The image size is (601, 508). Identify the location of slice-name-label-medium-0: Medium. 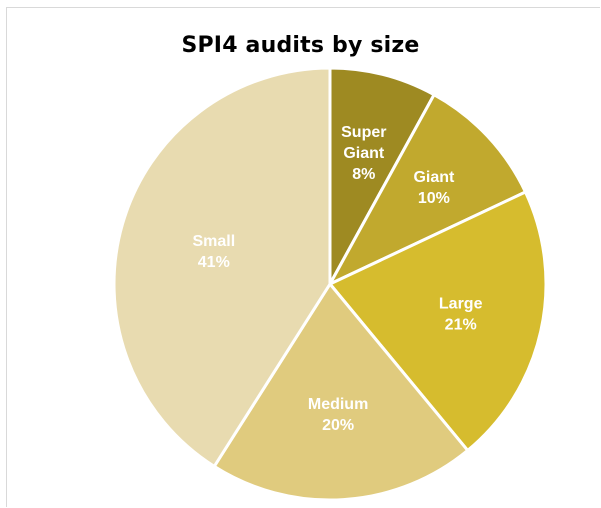
(338, 404).